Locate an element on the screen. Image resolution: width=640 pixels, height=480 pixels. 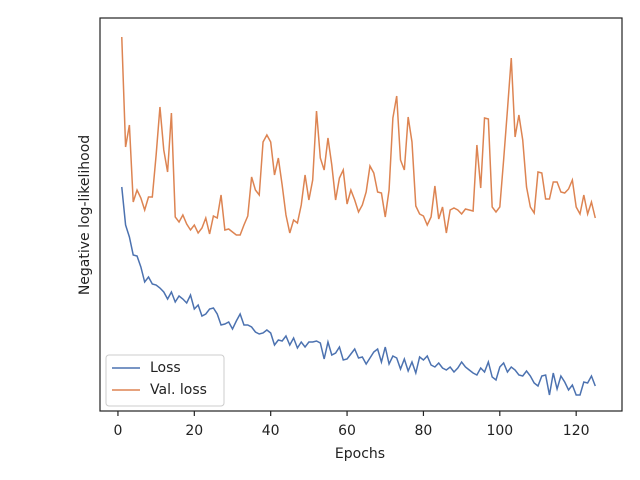
x-tick-label: 0 is located at coordinates (117, 431).